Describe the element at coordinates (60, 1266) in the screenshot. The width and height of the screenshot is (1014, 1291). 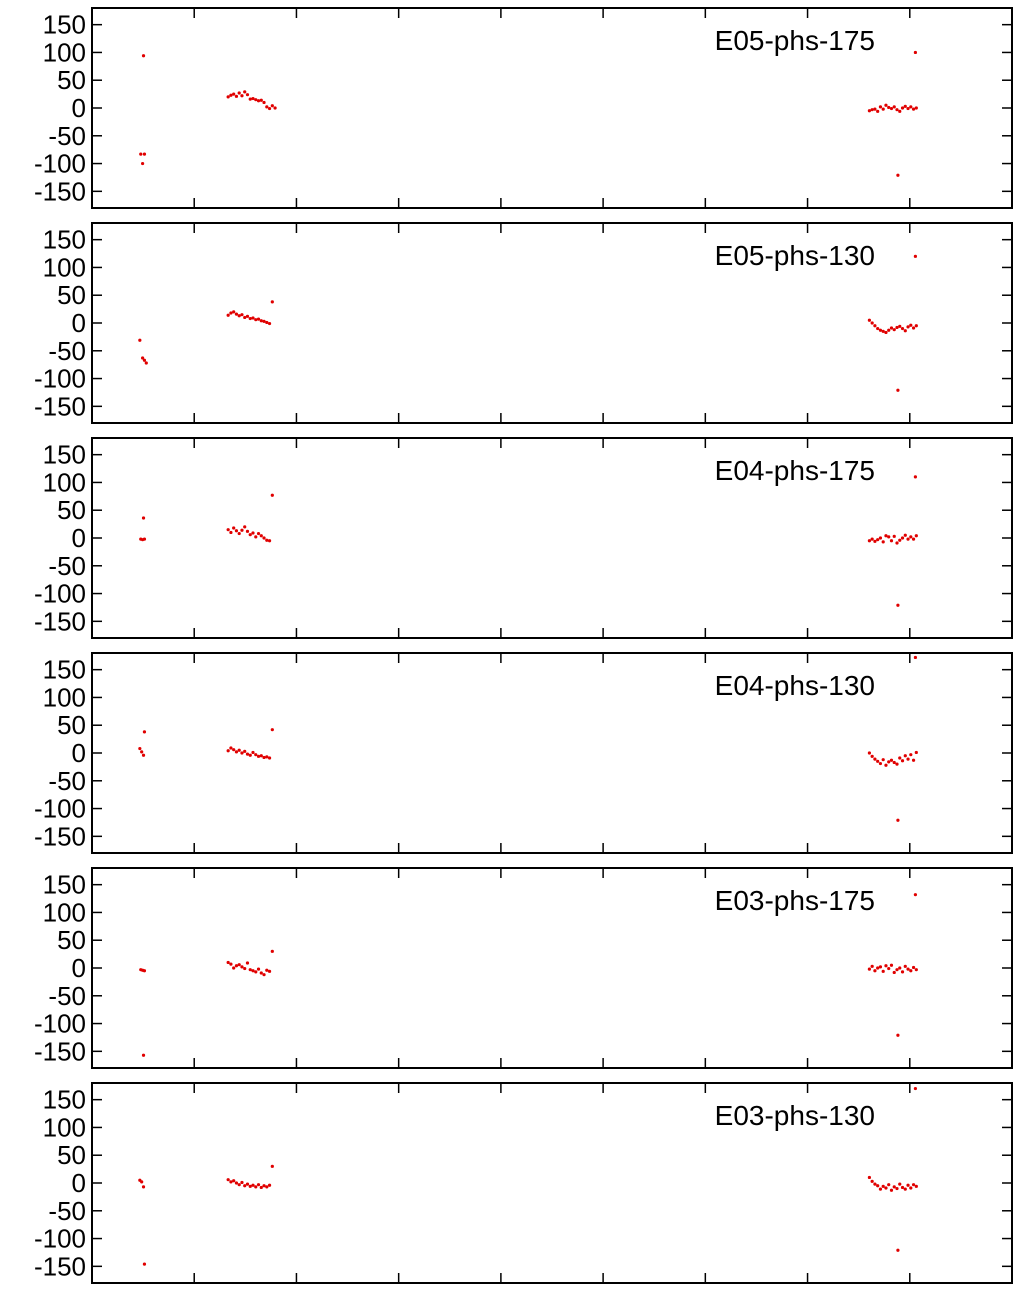
I see `y-tick-label: -150` at that location.